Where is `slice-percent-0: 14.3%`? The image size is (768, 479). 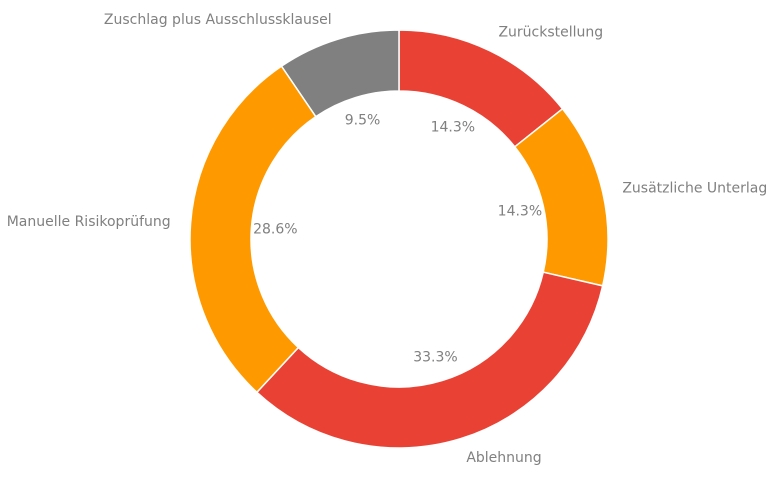 slice-percent-0: 14.3% is located at coordinates (453, 127).